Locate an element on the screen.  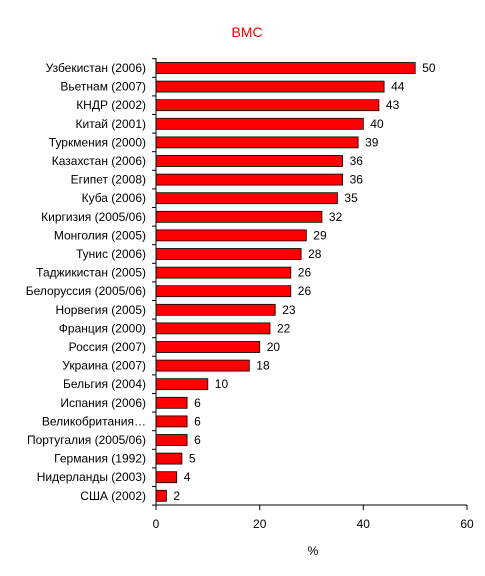
category-label: Монголия (2005) is located at coordinates (100, 235).